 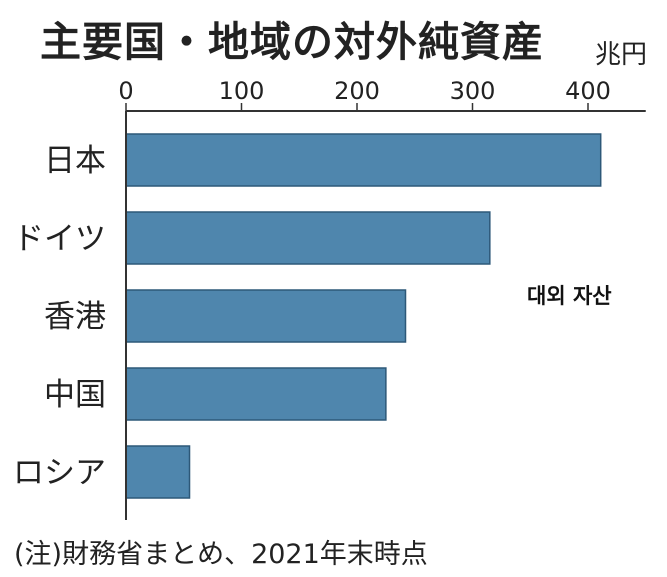 What do you see at coordinates (75, 161) in the screenshot?
I see `category-label: 日本` at bounding box center [75, 161].